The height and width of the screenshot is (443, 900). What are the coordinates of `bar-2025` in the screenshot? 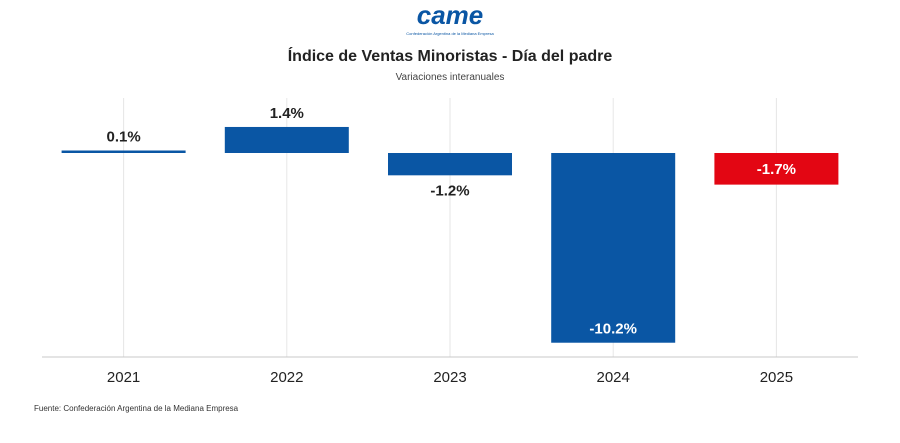 It's located at (776, 169).